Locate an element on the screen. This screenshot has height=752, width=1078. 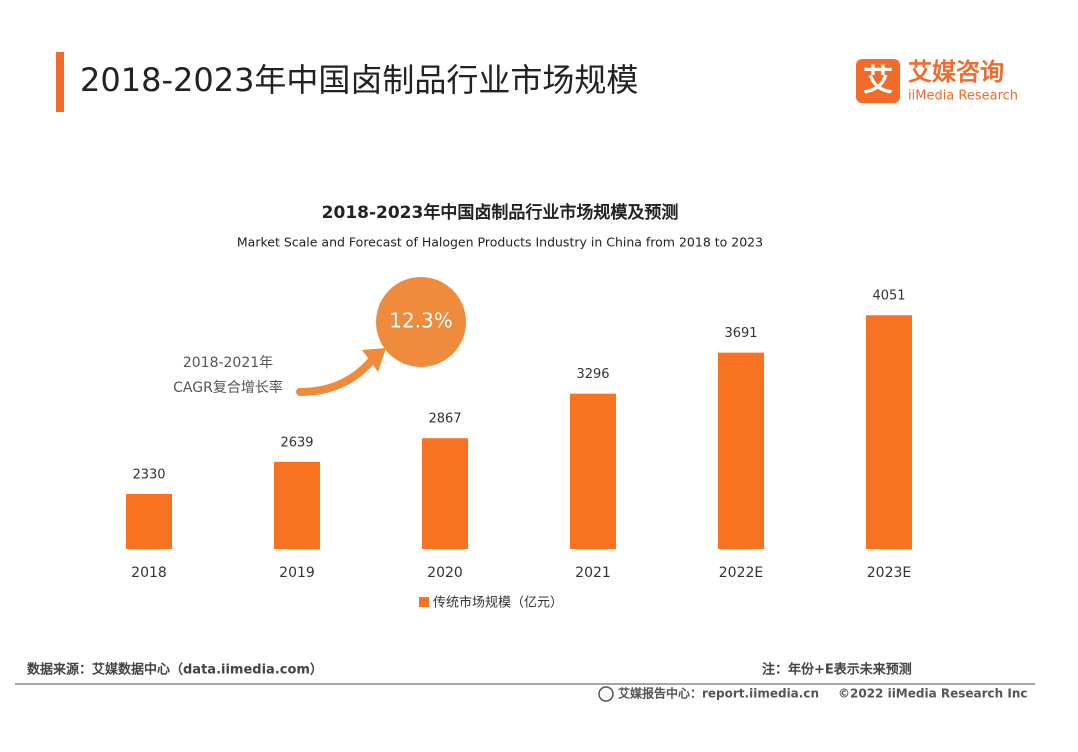
logo-en: iiMedia Research is located at coordinates (963, 96).